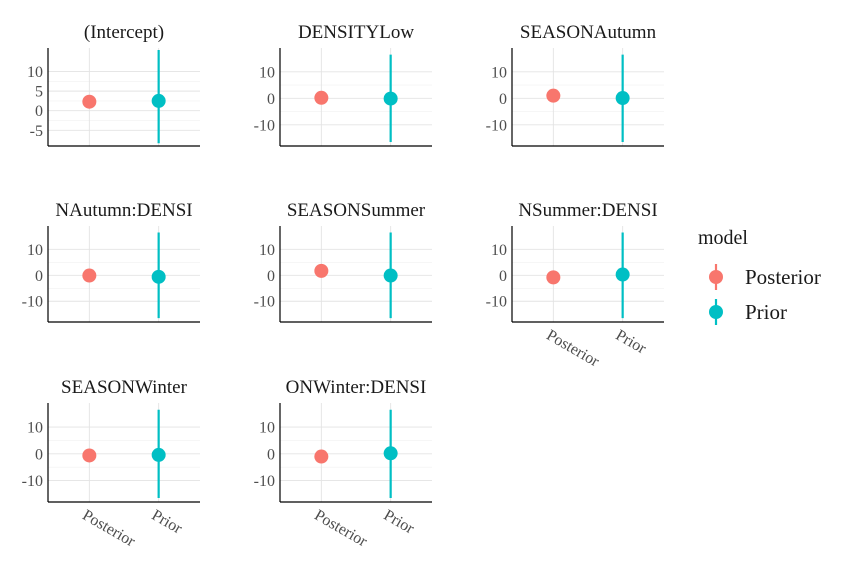 The height and width of the screenshot is (576, 864). I want to click on facet-panel: ONWinter:DENSI -10 0 10 Posterior Prior, so click(343, 464).